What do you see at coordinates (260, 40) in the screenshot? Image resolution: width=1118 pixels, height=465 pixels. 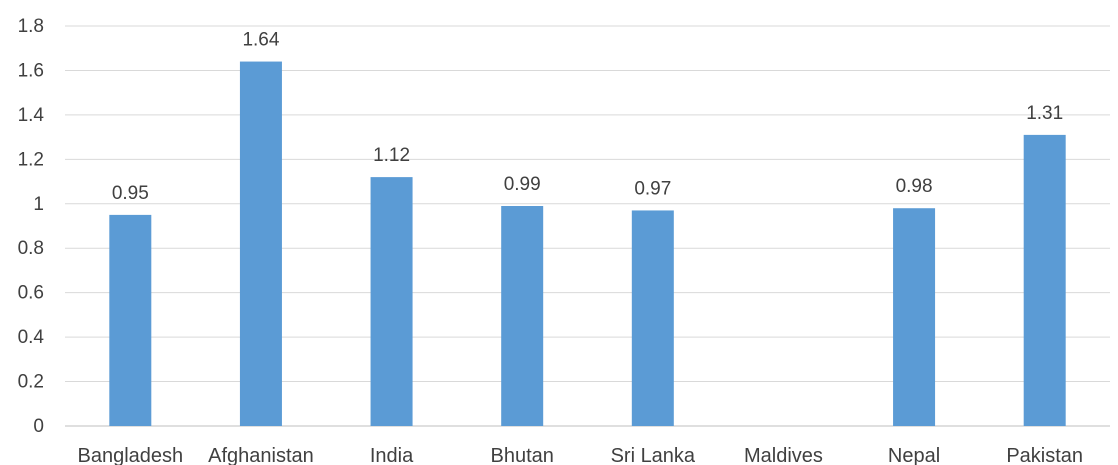 I see `data-label: 1.64` at bounding box center [260, 40].